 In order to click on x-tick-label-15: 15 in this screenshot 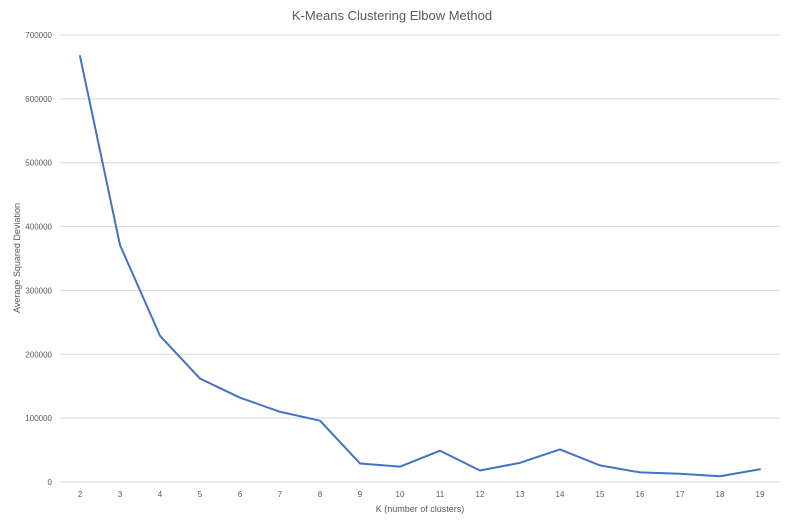, I will do `click(600, 494)`.